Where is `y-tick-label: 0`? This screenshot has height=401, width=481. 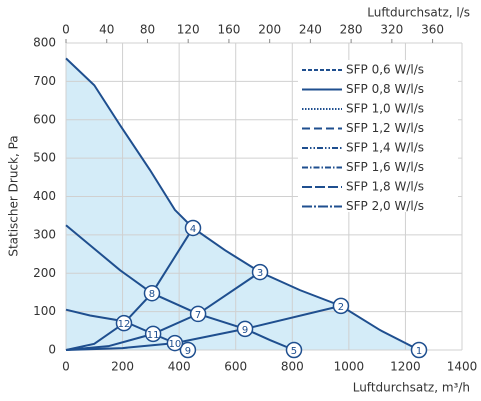 y-tick-label: 0 is located at coordinates (52, 350).